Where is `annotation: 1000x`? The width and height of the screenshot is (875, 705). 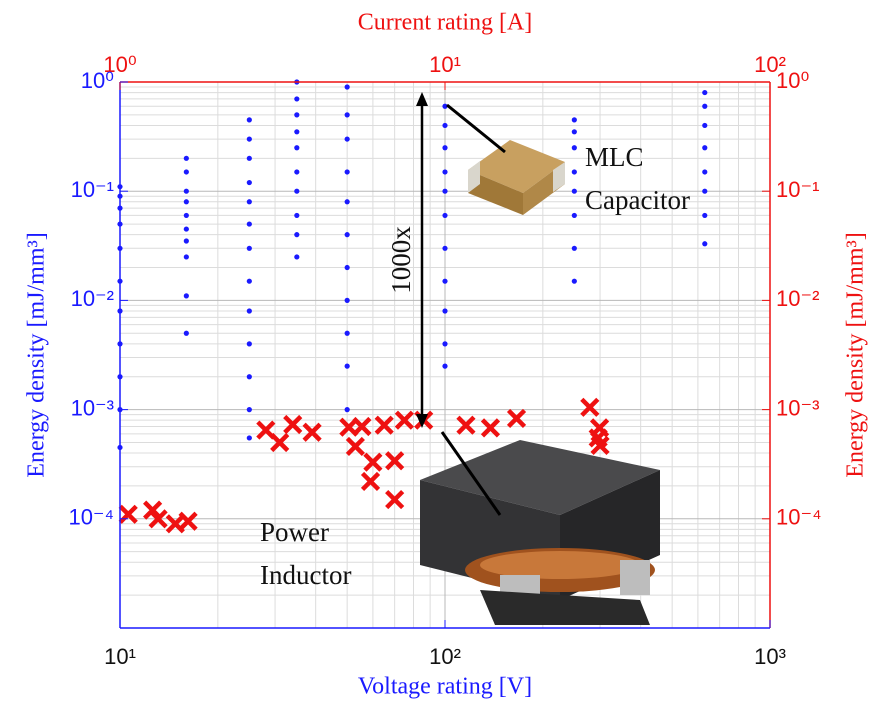
annotation: 1000x is located at coordinates (401, 260).